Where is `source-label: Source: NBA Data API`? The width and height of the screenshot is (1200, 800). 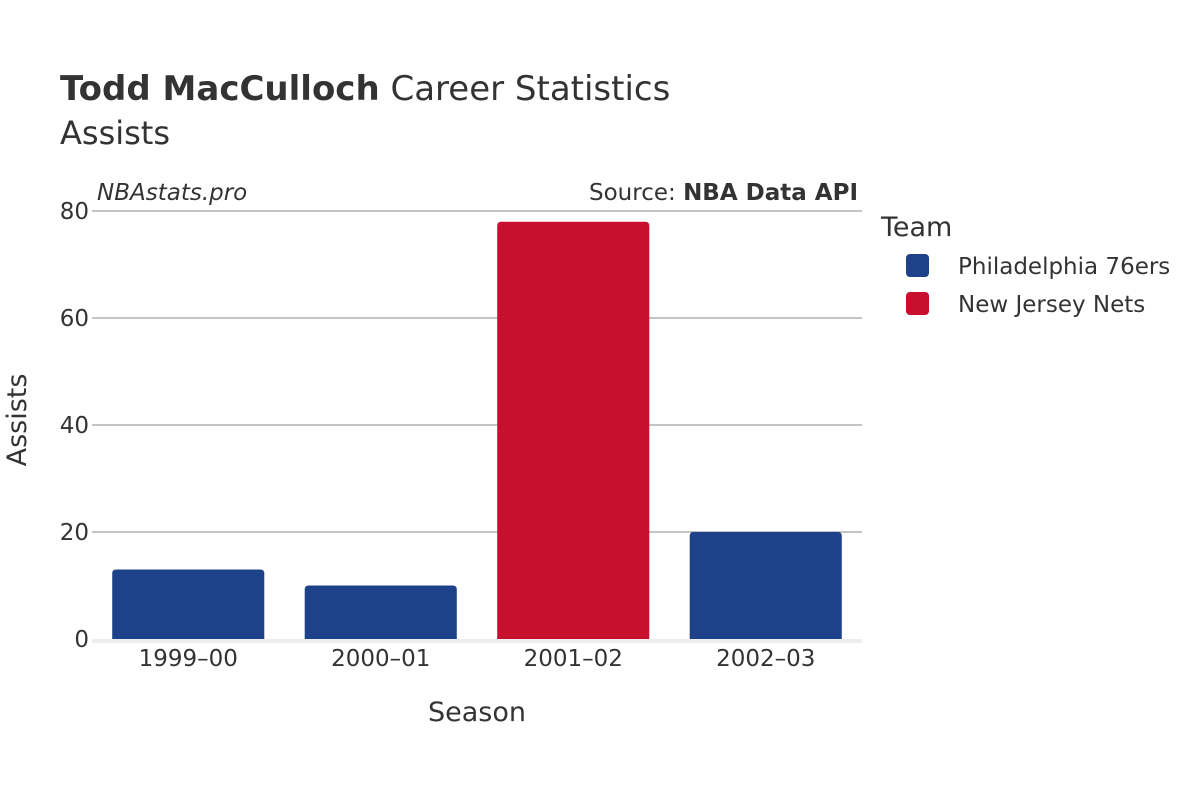
source-label: Source: NBA Data API is located at coordinates (723, 193).